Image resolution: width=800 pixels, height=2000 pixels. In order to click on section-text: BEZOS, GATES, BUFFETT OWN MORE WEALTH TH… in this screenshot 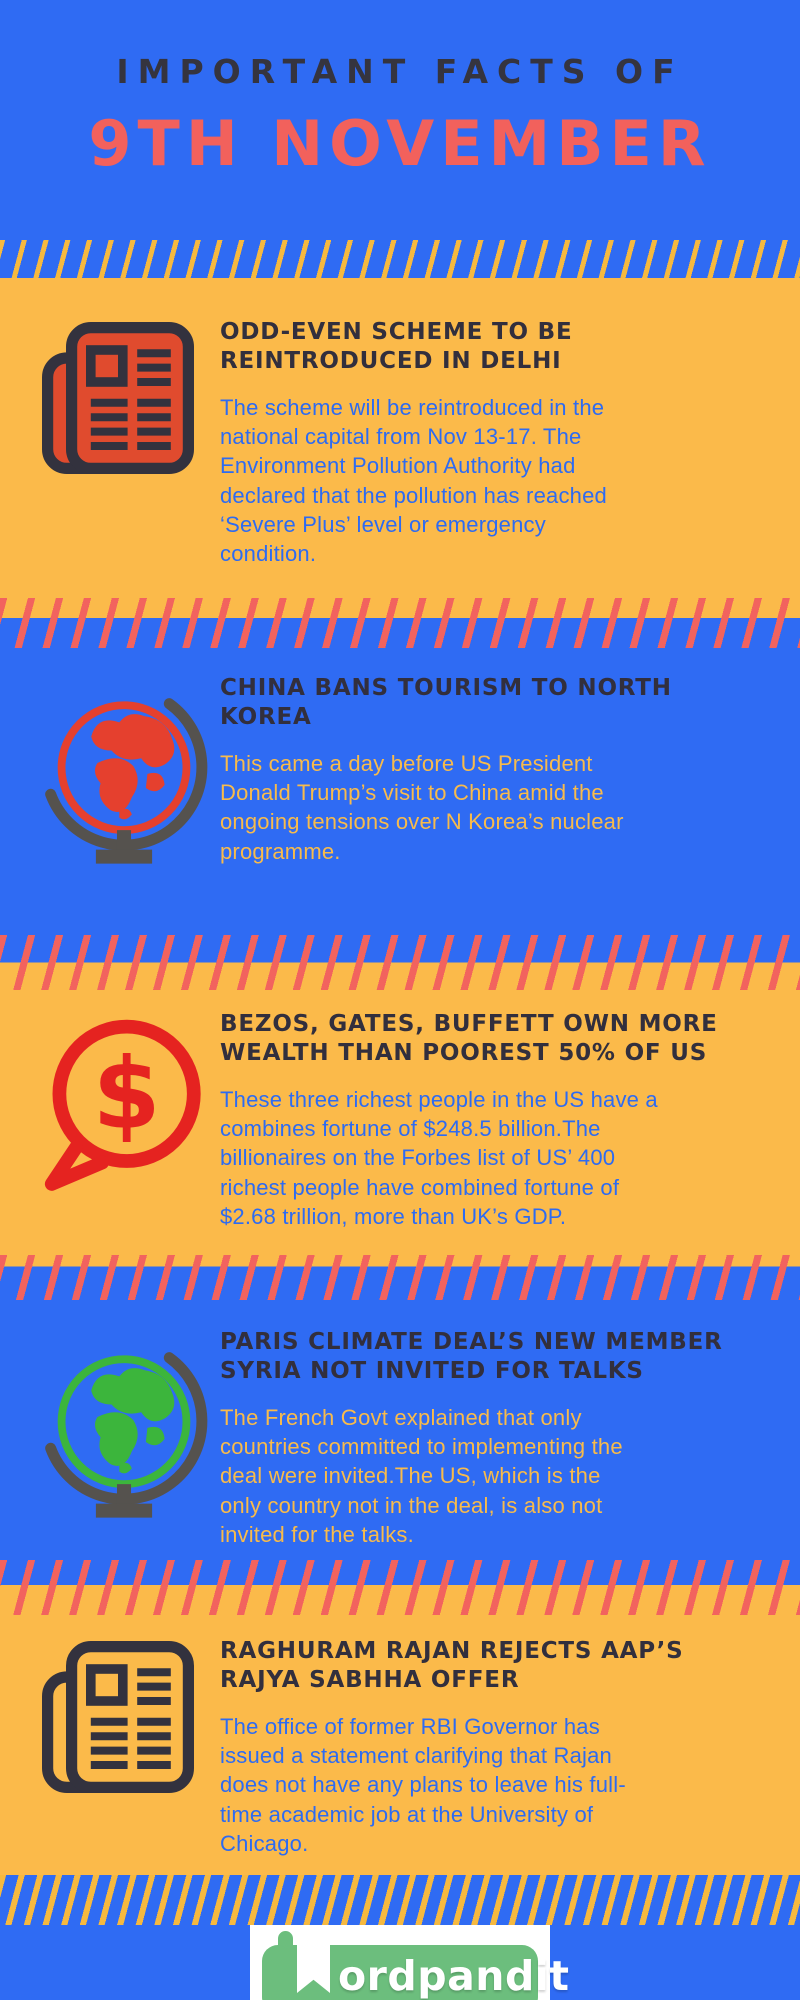, I will do `click(500, 1132)`.